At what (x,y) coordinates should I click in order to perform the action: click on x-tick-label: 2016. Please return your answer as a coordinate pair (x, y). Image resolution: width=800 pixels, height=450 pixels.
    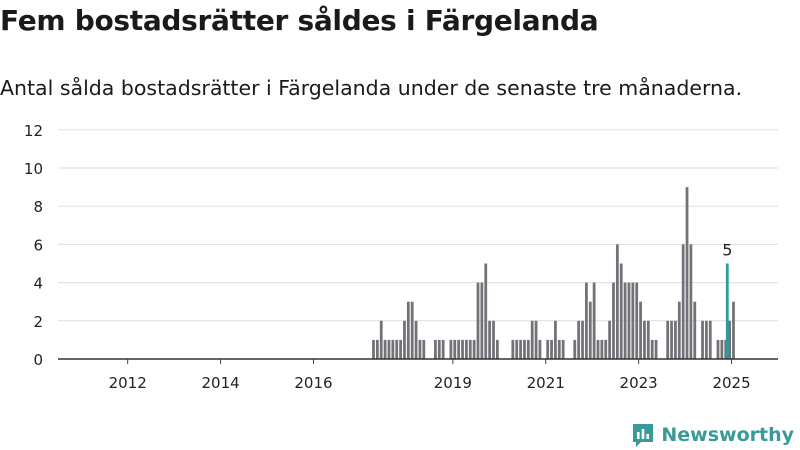
    Looking at the image, I should click on (313, 383).